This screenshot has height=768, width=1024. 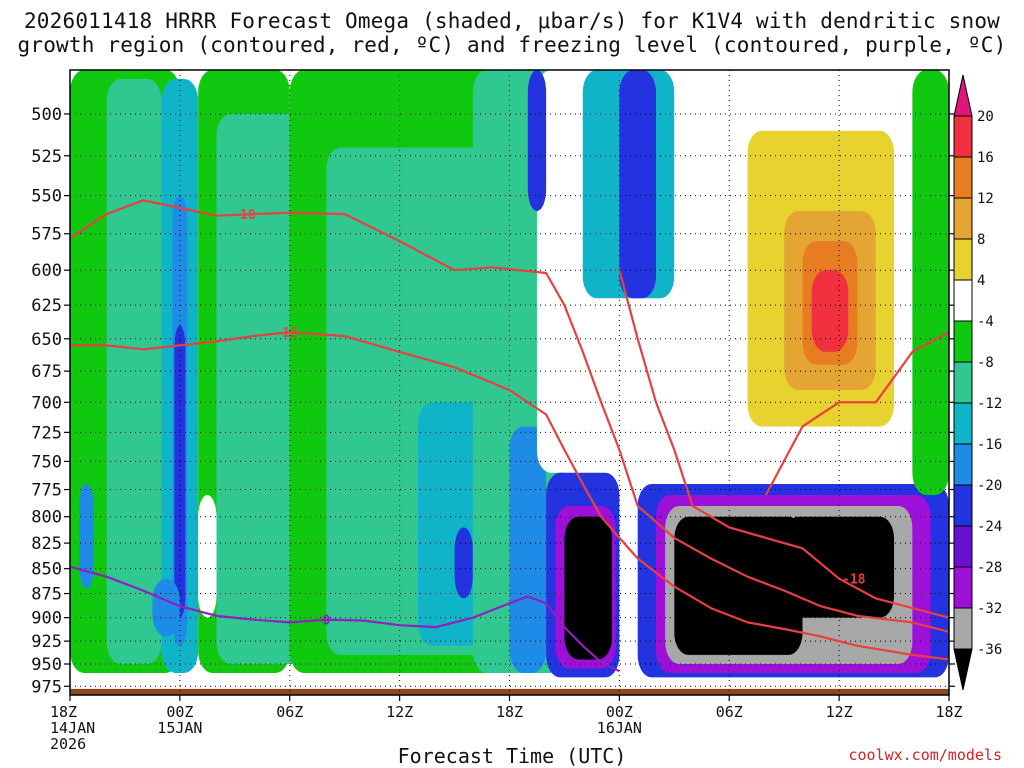 I want to click on y-tick-label: 950, so click(x=46, y=665).